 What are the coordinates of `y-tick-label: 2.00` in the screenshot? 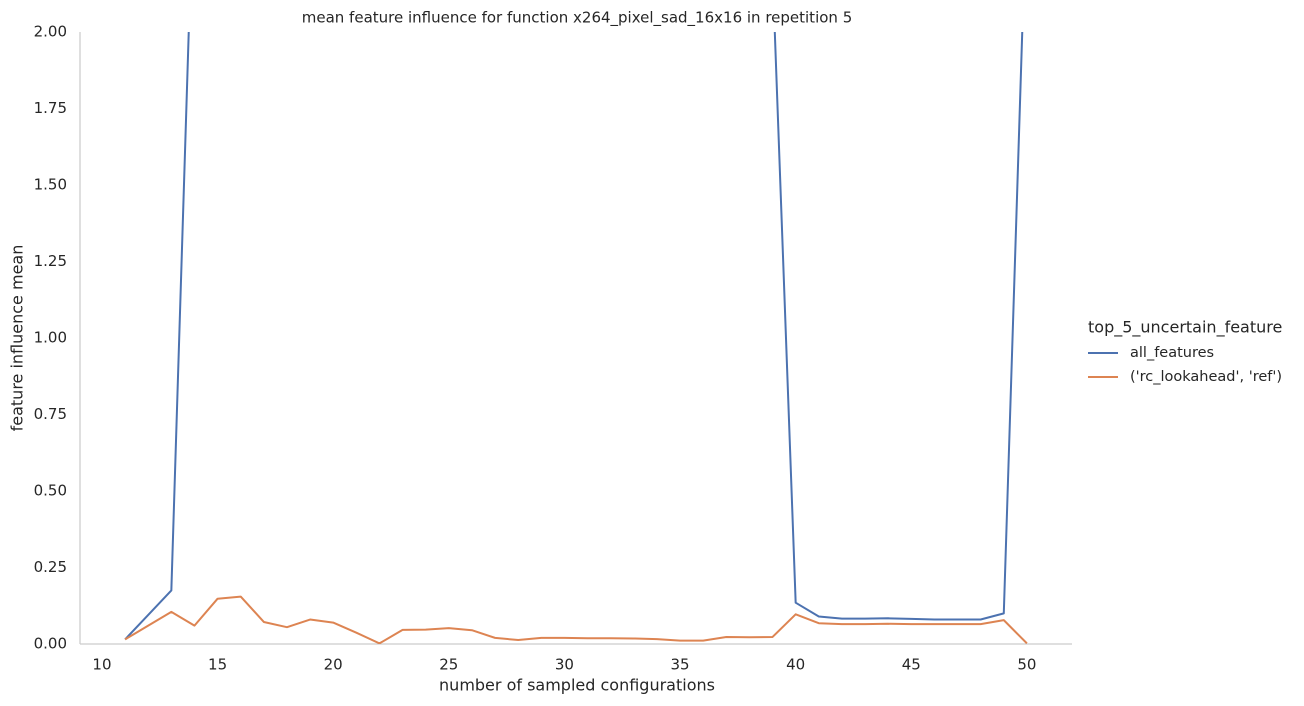 It's located at (50, 32).